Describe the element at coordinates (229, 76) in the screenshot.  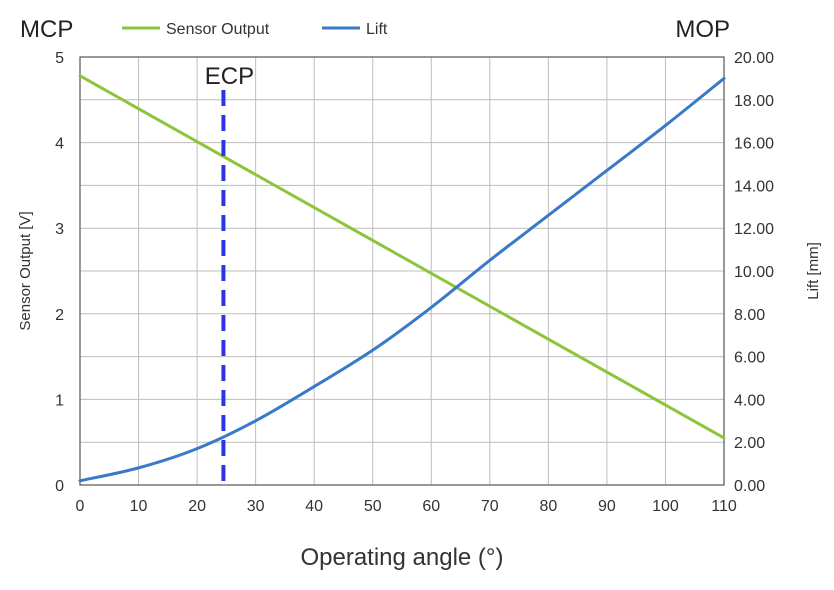
I see `ecp-label: ECP` at that location.